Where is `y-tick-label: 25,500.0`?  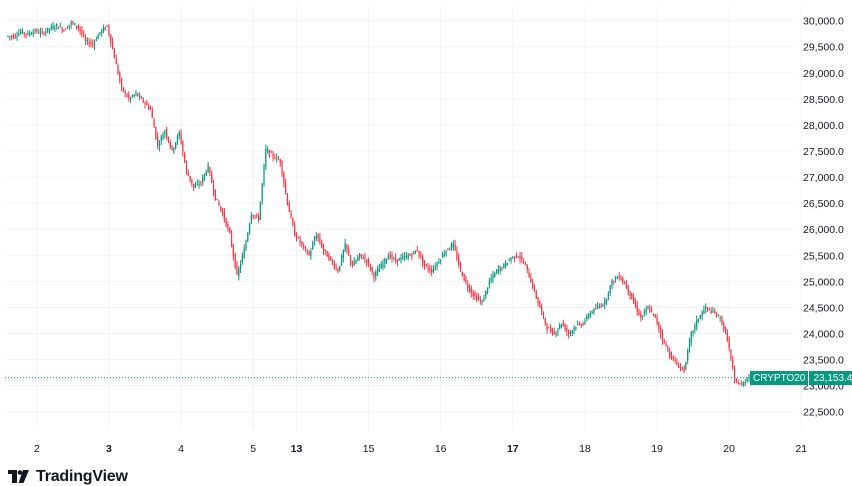 y-tick-label: 25,500.0 is located at coordinates (823, 256).